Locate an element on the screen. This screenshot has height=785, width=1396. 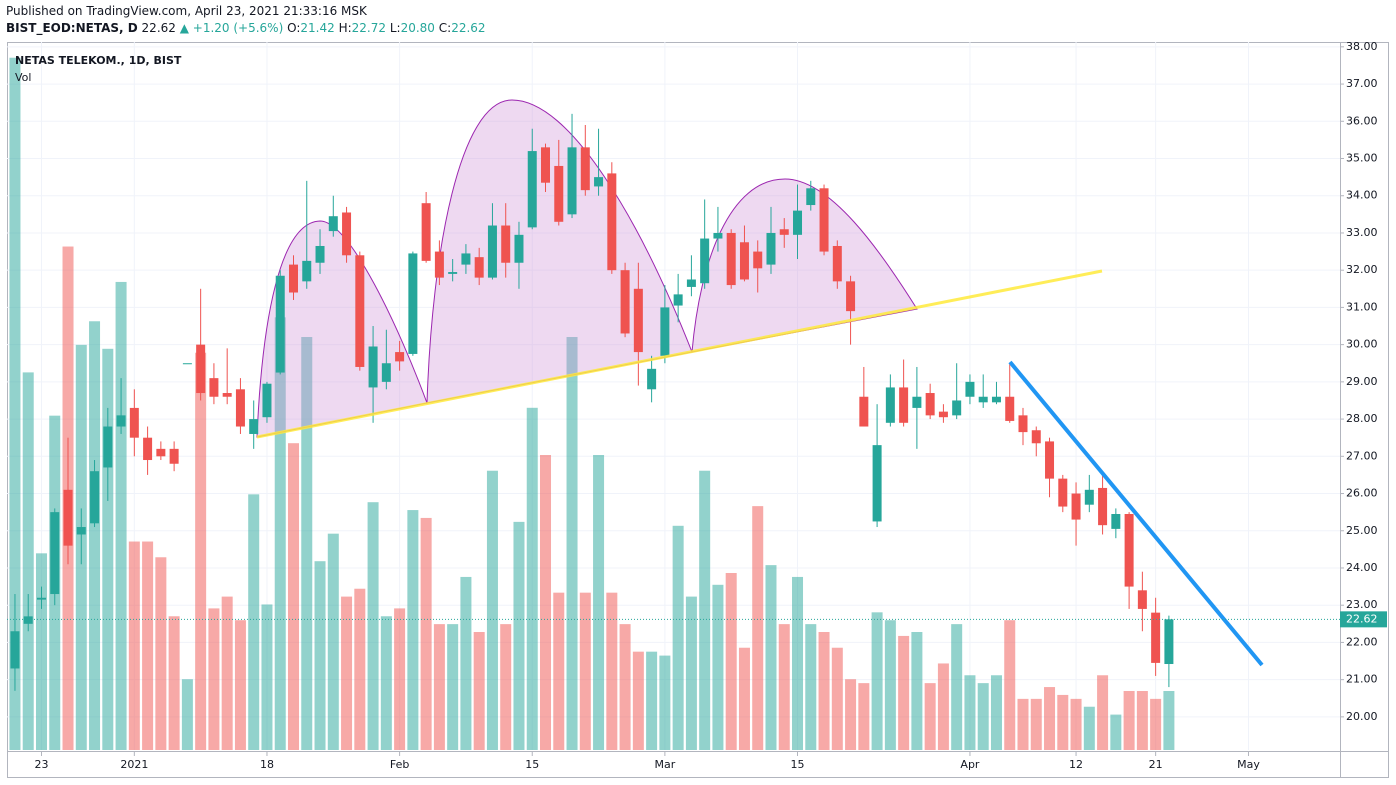
y-tick-label: 28.00 is located at coordinates (1362, 418).